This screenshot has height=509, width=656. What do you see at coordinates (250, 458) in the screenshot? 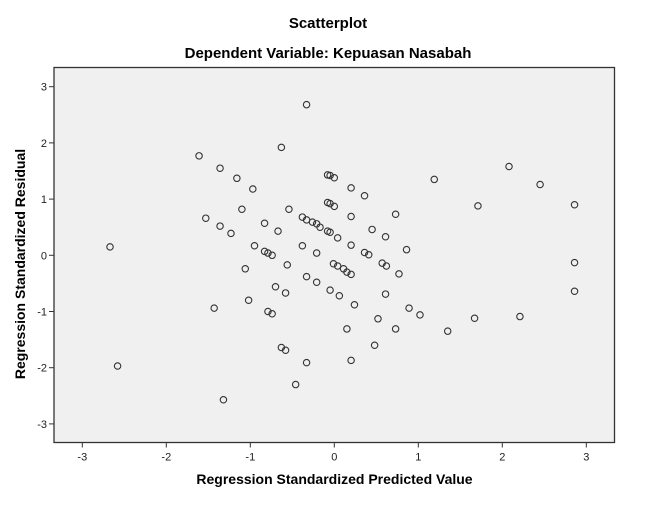
I see `x-tick-label: -1` at bounding box center [250, 458].